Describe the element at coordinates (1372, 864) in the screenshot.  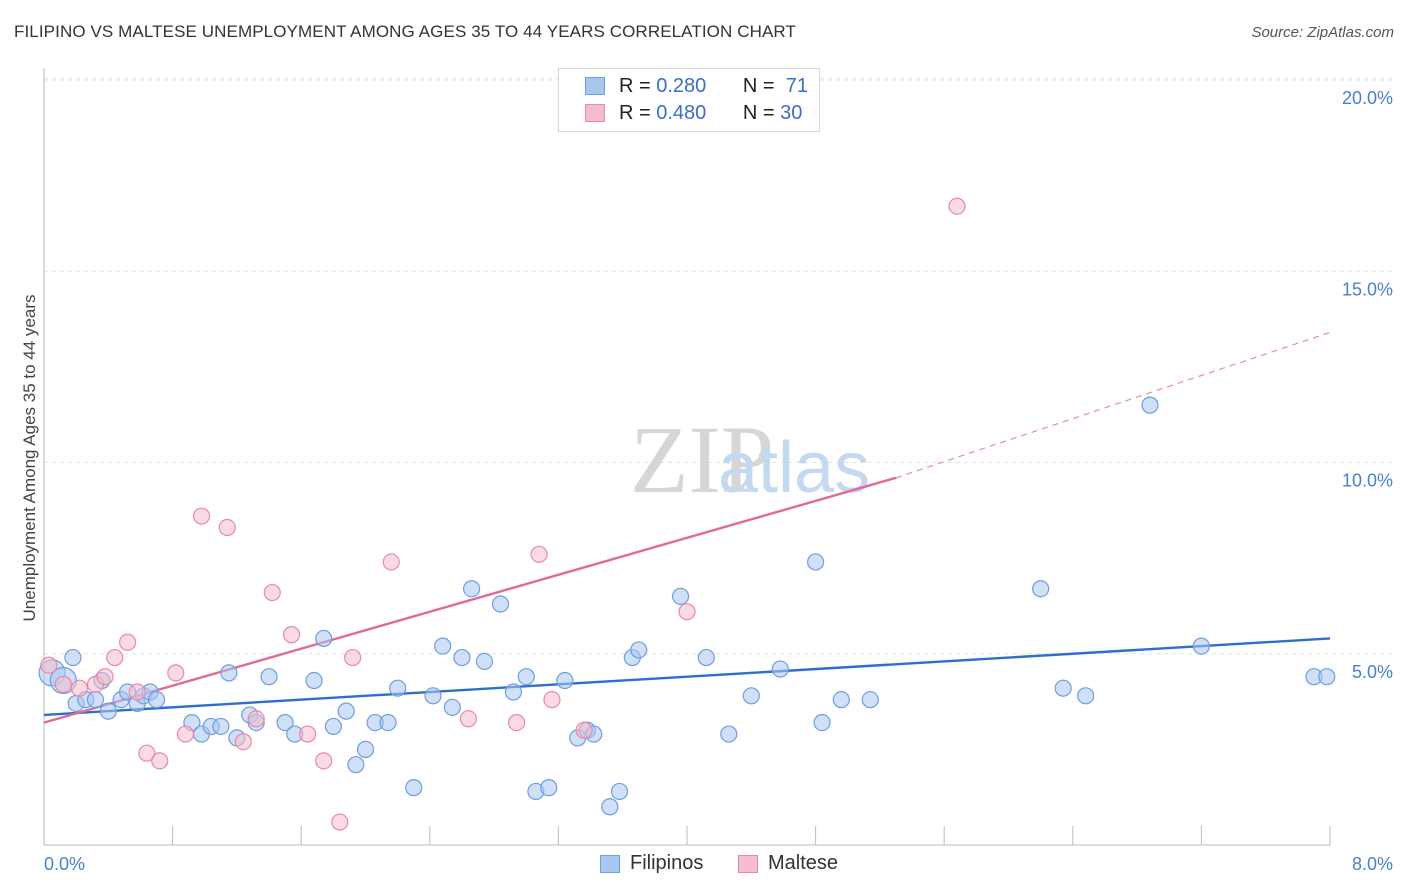
I see `x-tick-label: 8.0%` at that location.